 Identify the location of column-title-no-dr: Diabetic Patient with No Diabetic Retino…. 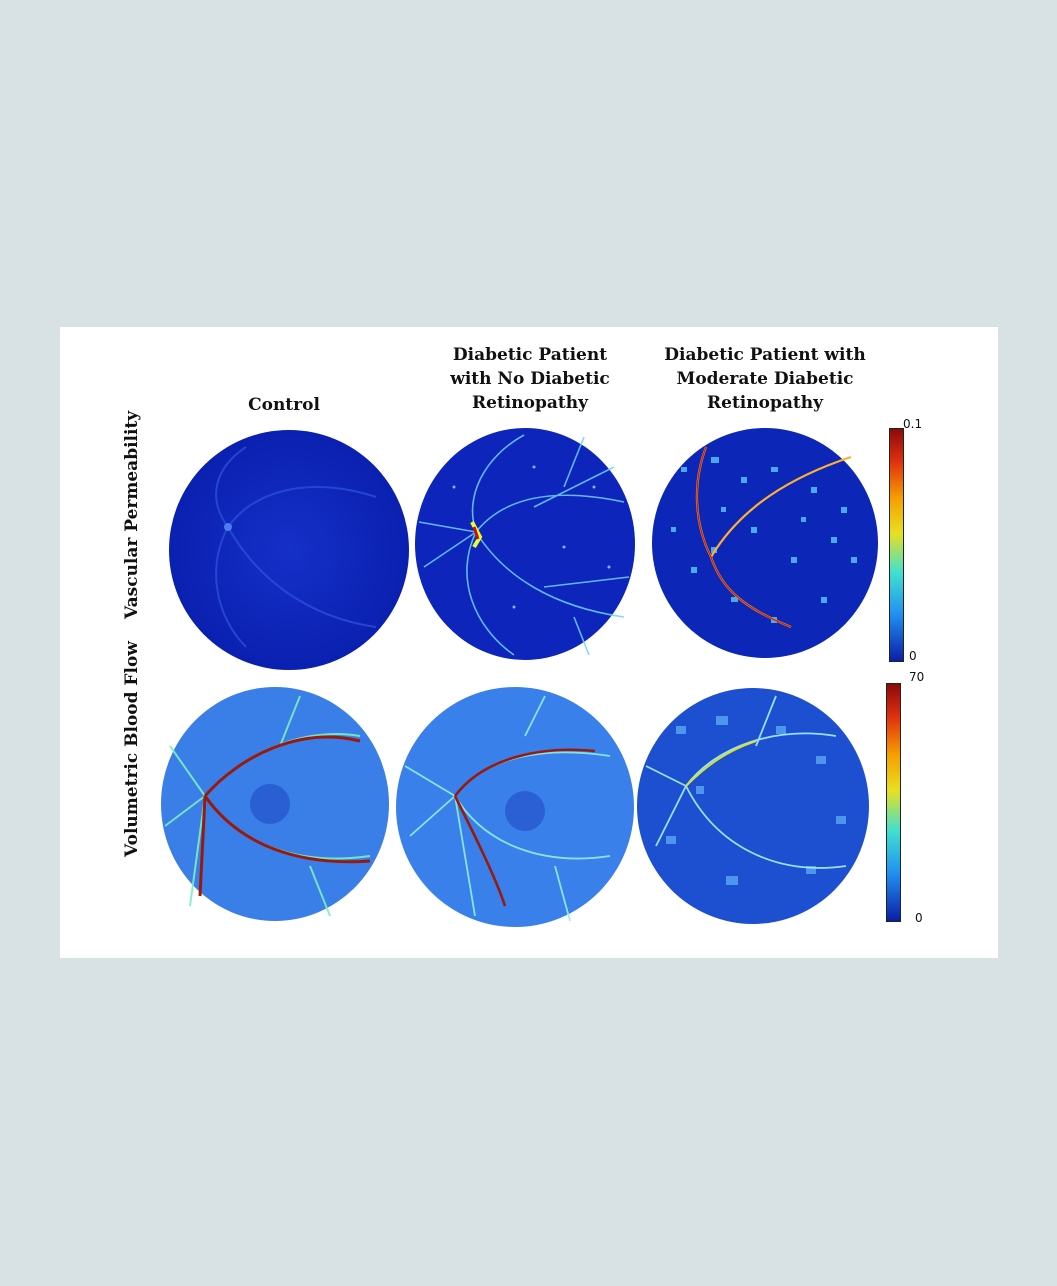
(530, 379).